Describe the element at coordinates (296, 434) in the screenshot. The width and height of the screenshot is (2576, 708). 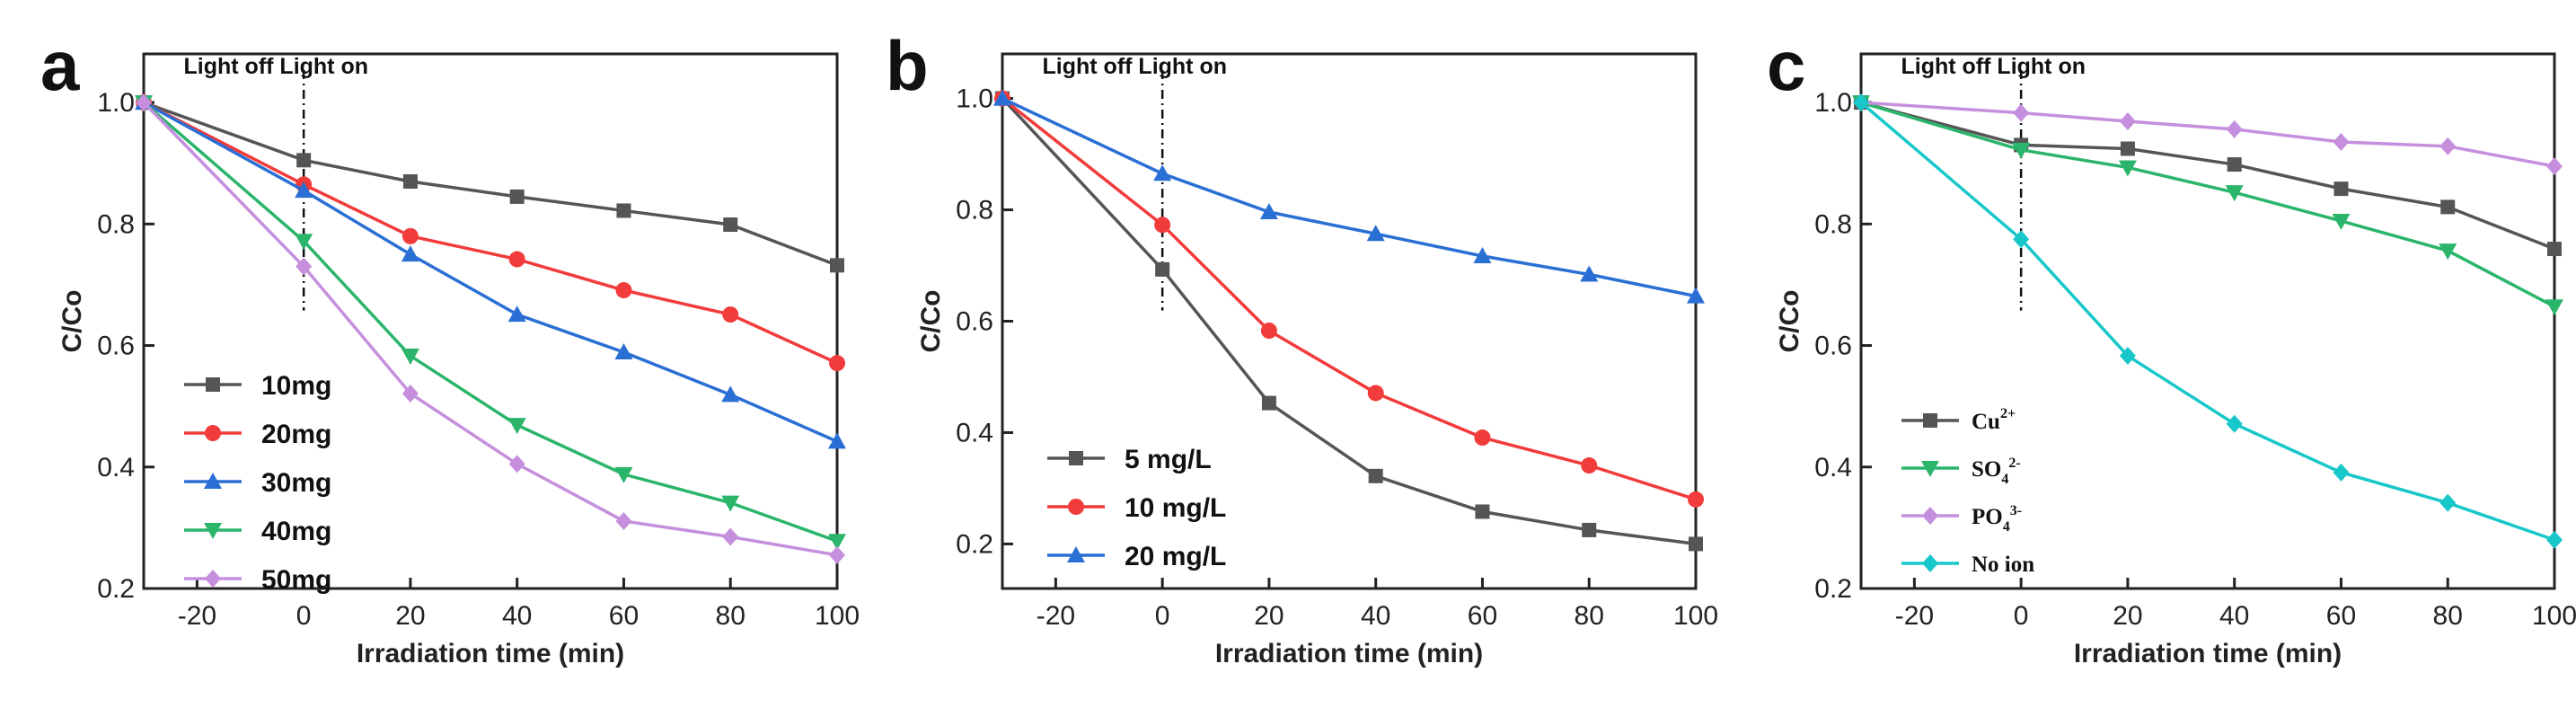
I see `legend-label: 20mg` at that location.